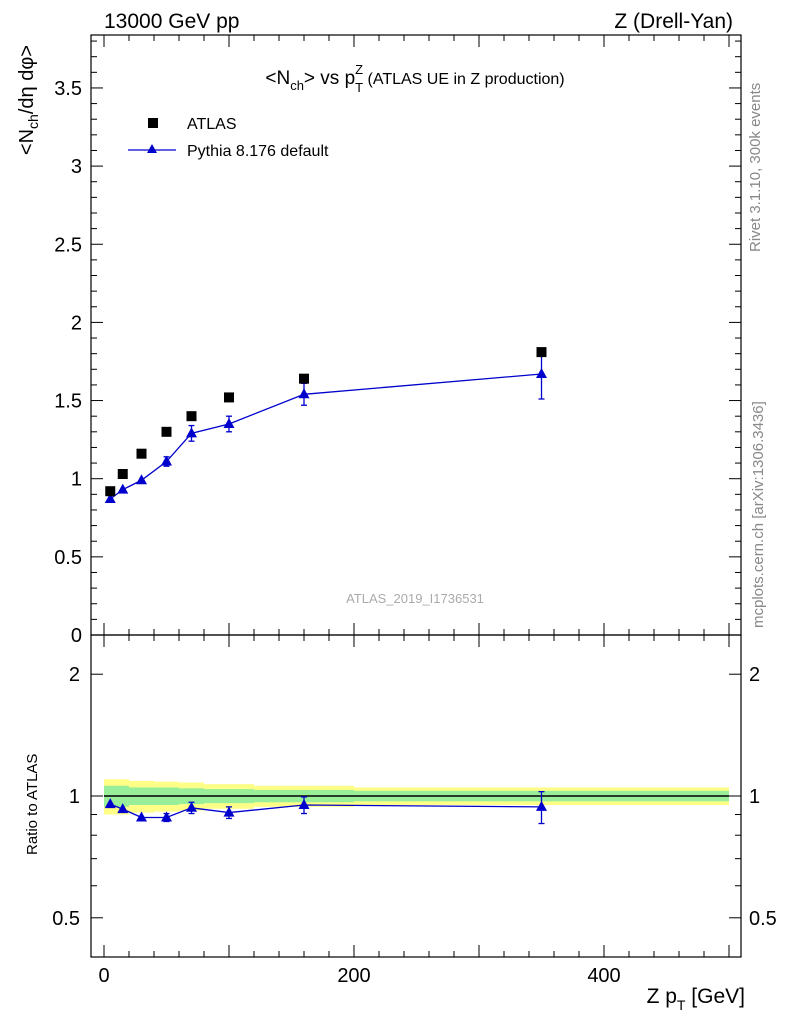  I want to click on ratio-y-tick-label: 2, so click(74, 675).